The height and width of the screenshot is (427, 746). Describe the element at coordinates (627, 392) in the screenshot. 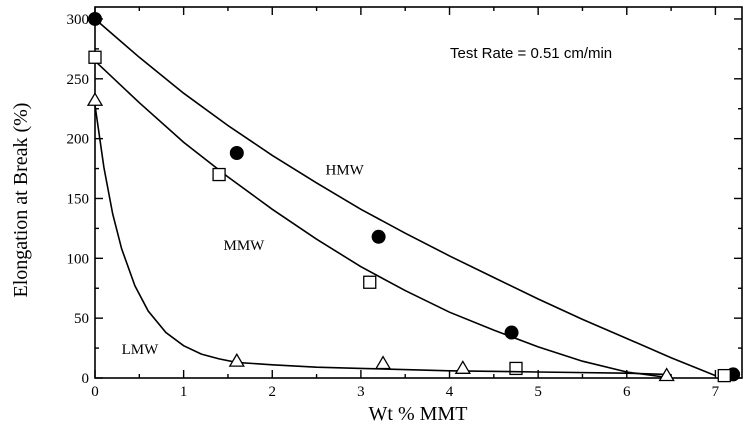

I see `x-tick-label: 6` at that location.